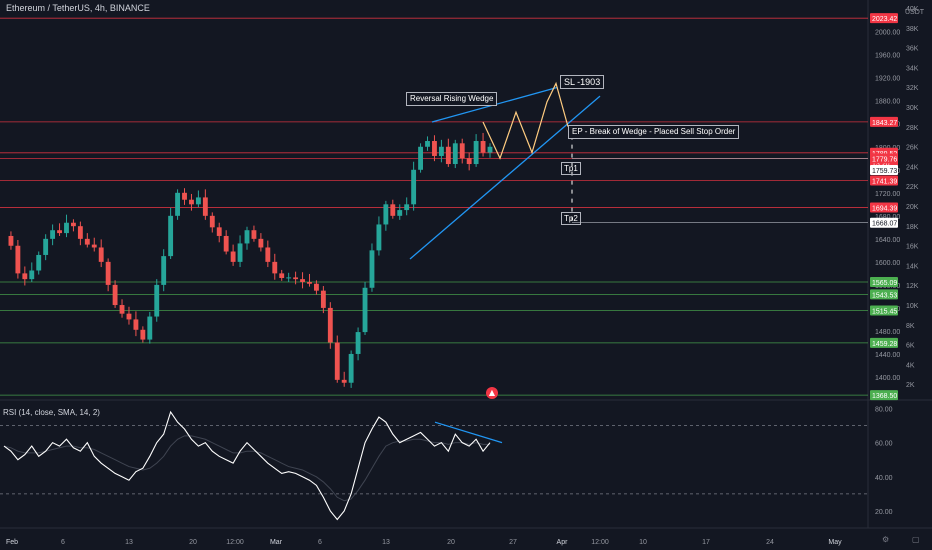 Image resolution: width=932 pixels, height=550 pixels. Describe the element at coordinates (887, 240) in the screenshot. I see `price-tick-label: 1640.00` at that location.